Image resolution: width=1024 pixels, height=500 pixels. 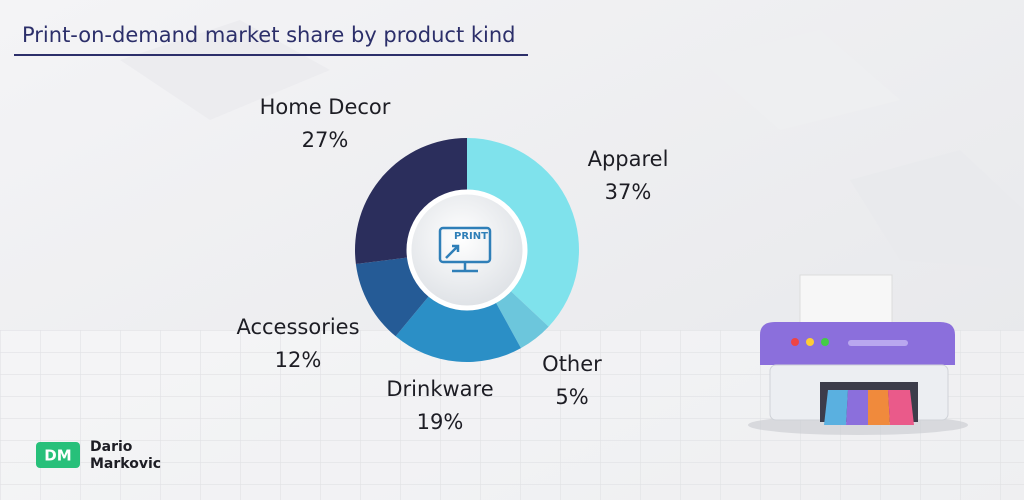 I want to click on printer-bar, so click(x=878, y=343).